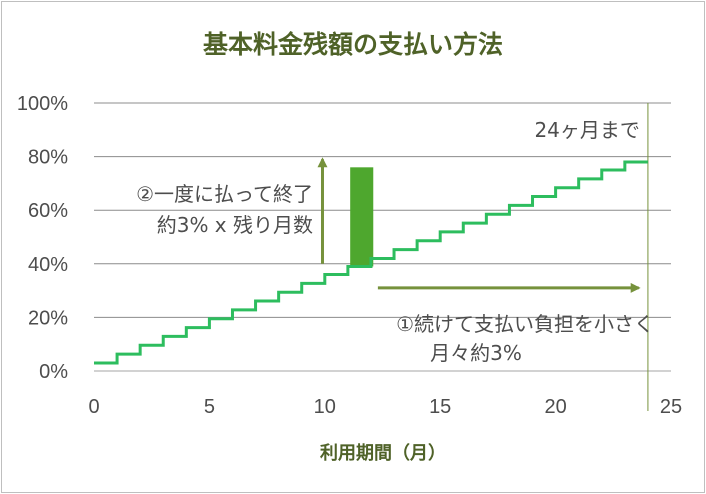 This screenshot has width=706, height=494. What do you see at coordinates (385, 407) in the screenshot?
I see `x-axis-ticks: 0 5 10 15 20 25` at bounding box center [385, 407].